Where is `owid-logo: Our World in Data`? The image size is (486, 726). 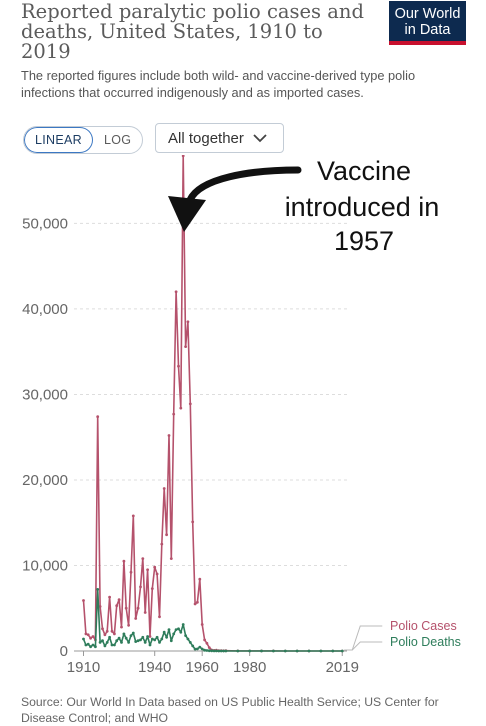
owid-logo: Our World in Data is located at coordinates (427, 23).